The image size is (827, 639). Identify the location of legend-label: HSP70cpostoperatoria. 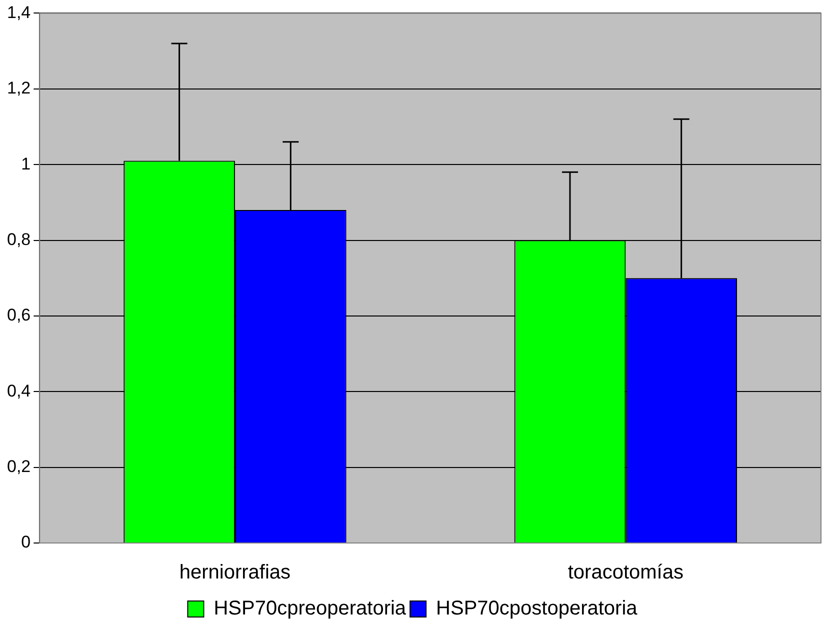
(537, 609).